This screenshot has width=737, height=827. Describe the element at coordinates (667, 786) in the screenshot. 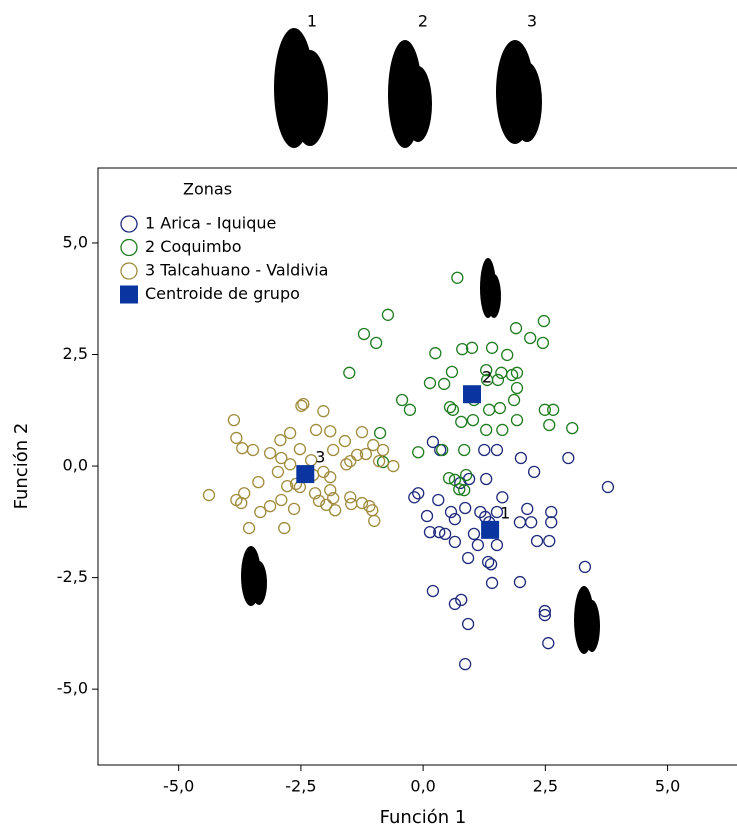

I see `x-tick-label: 5,0` at that location.